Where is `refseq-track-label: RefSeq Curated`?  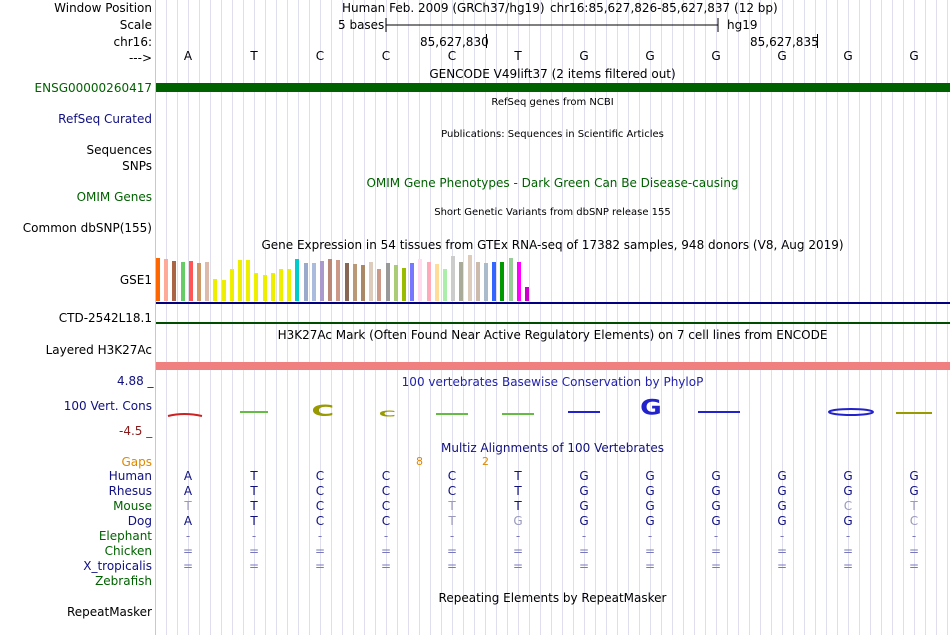 refseq-track-label: RefSeq Curated is located at coordinates (105, 119).